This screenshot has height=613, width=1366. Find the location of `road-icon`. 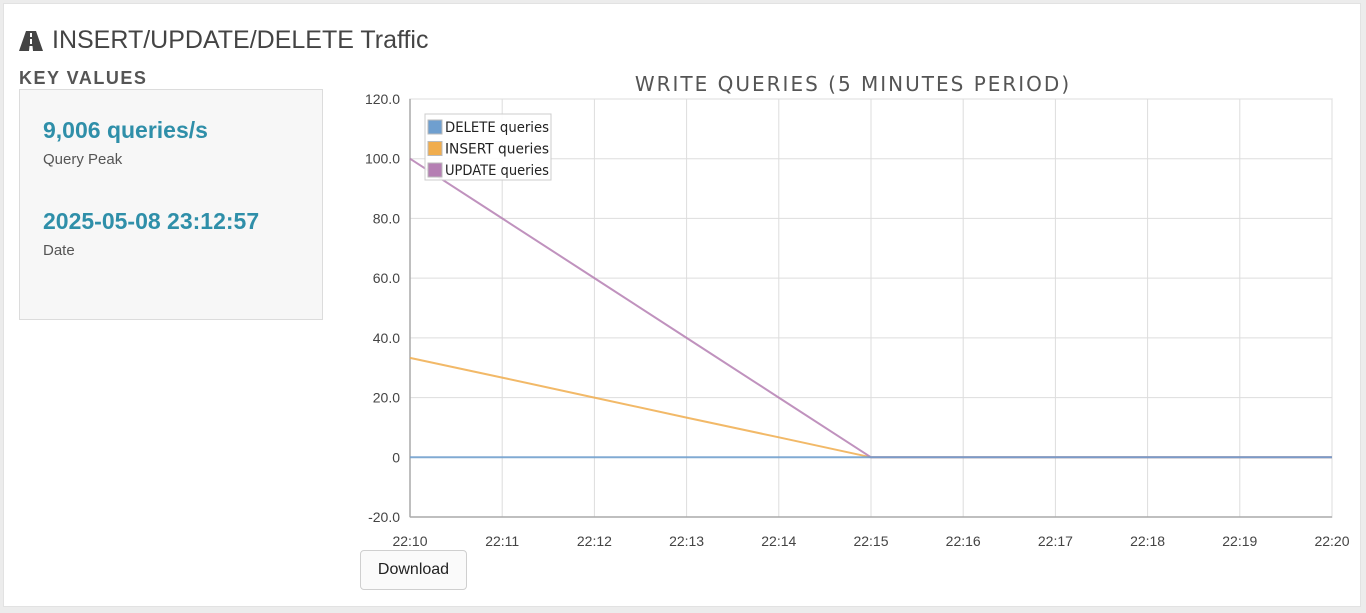

road-icon is located at coordinates (31, 40).